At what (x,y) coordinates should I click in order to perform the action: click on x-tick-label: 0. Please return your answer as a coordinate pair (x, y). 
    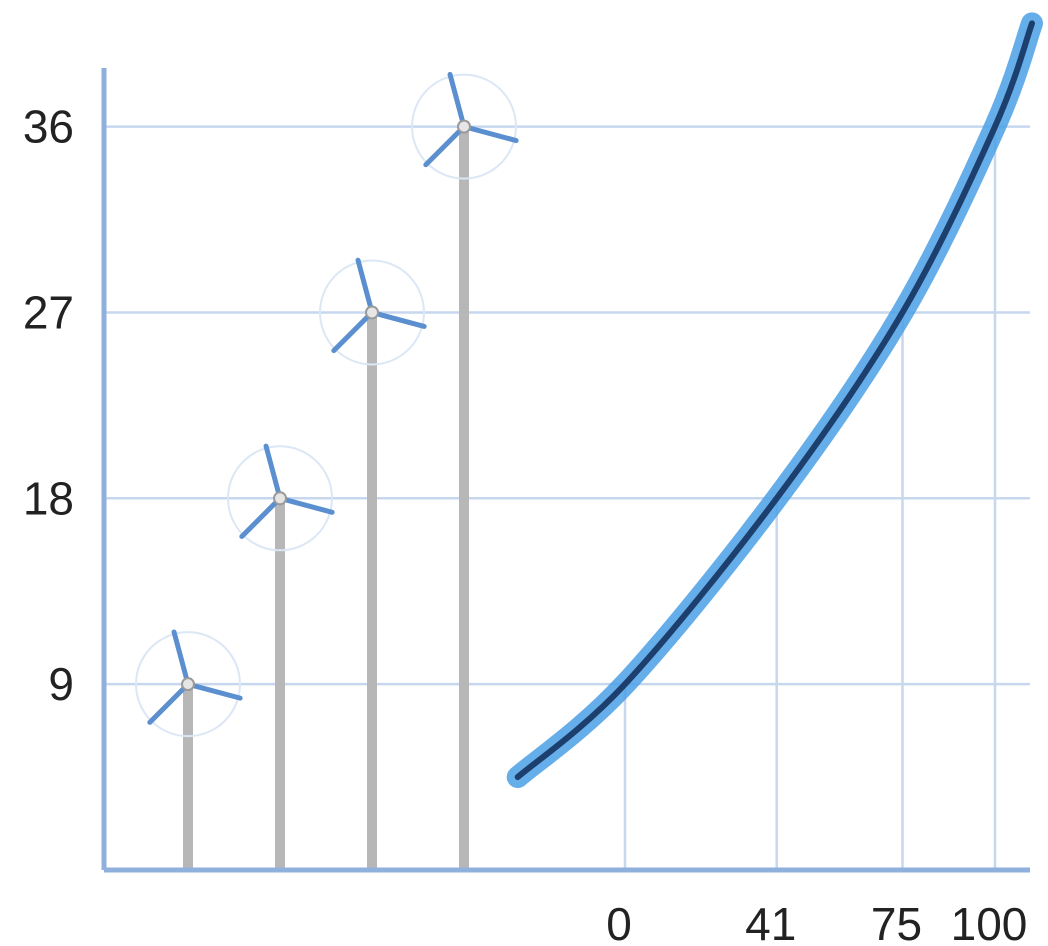
    Looking at the image, I should click on (619, 922).